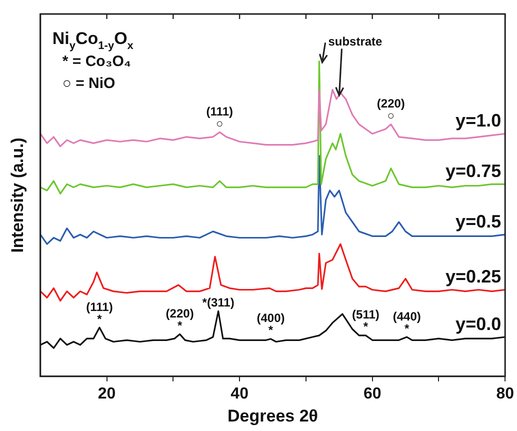 This screenshot has width=517, height=431. Describe the element at coordinates (479, 222) in the screenshot. I see `series-label: y=0.5` at that location.